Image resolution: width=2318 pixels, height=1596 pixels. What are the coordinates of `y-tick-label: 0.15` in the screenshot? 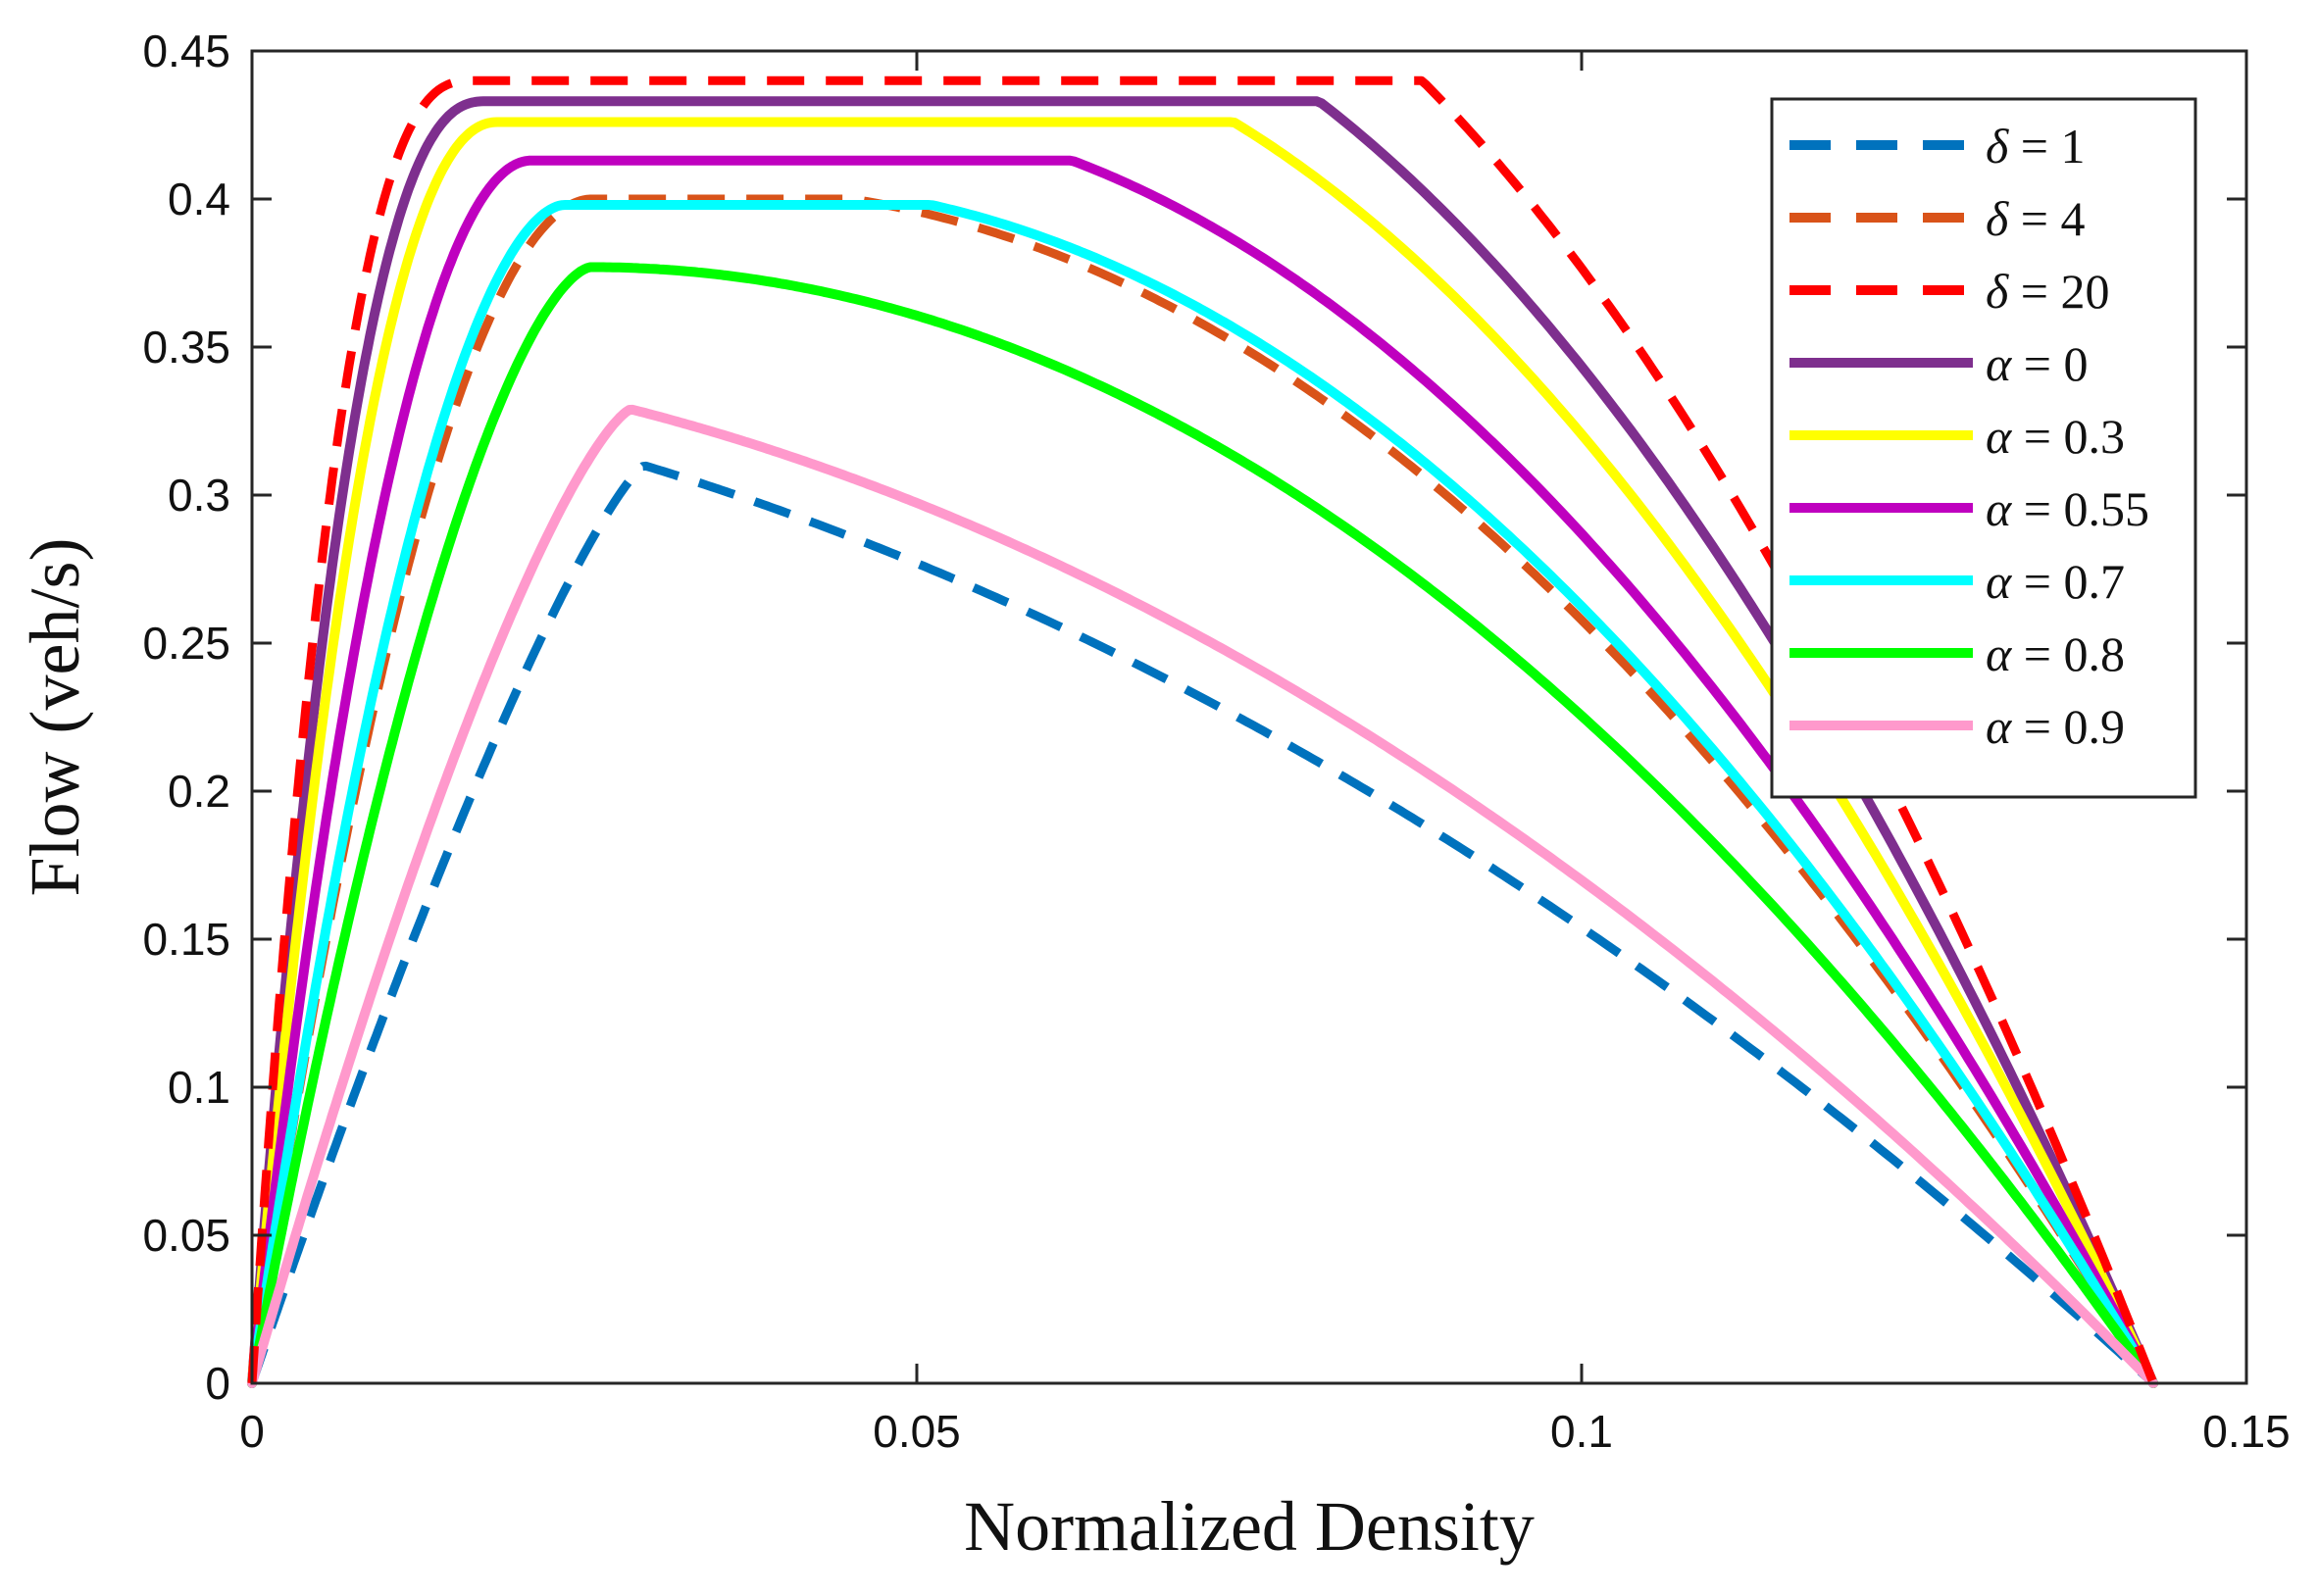 It's located at (186, 939).